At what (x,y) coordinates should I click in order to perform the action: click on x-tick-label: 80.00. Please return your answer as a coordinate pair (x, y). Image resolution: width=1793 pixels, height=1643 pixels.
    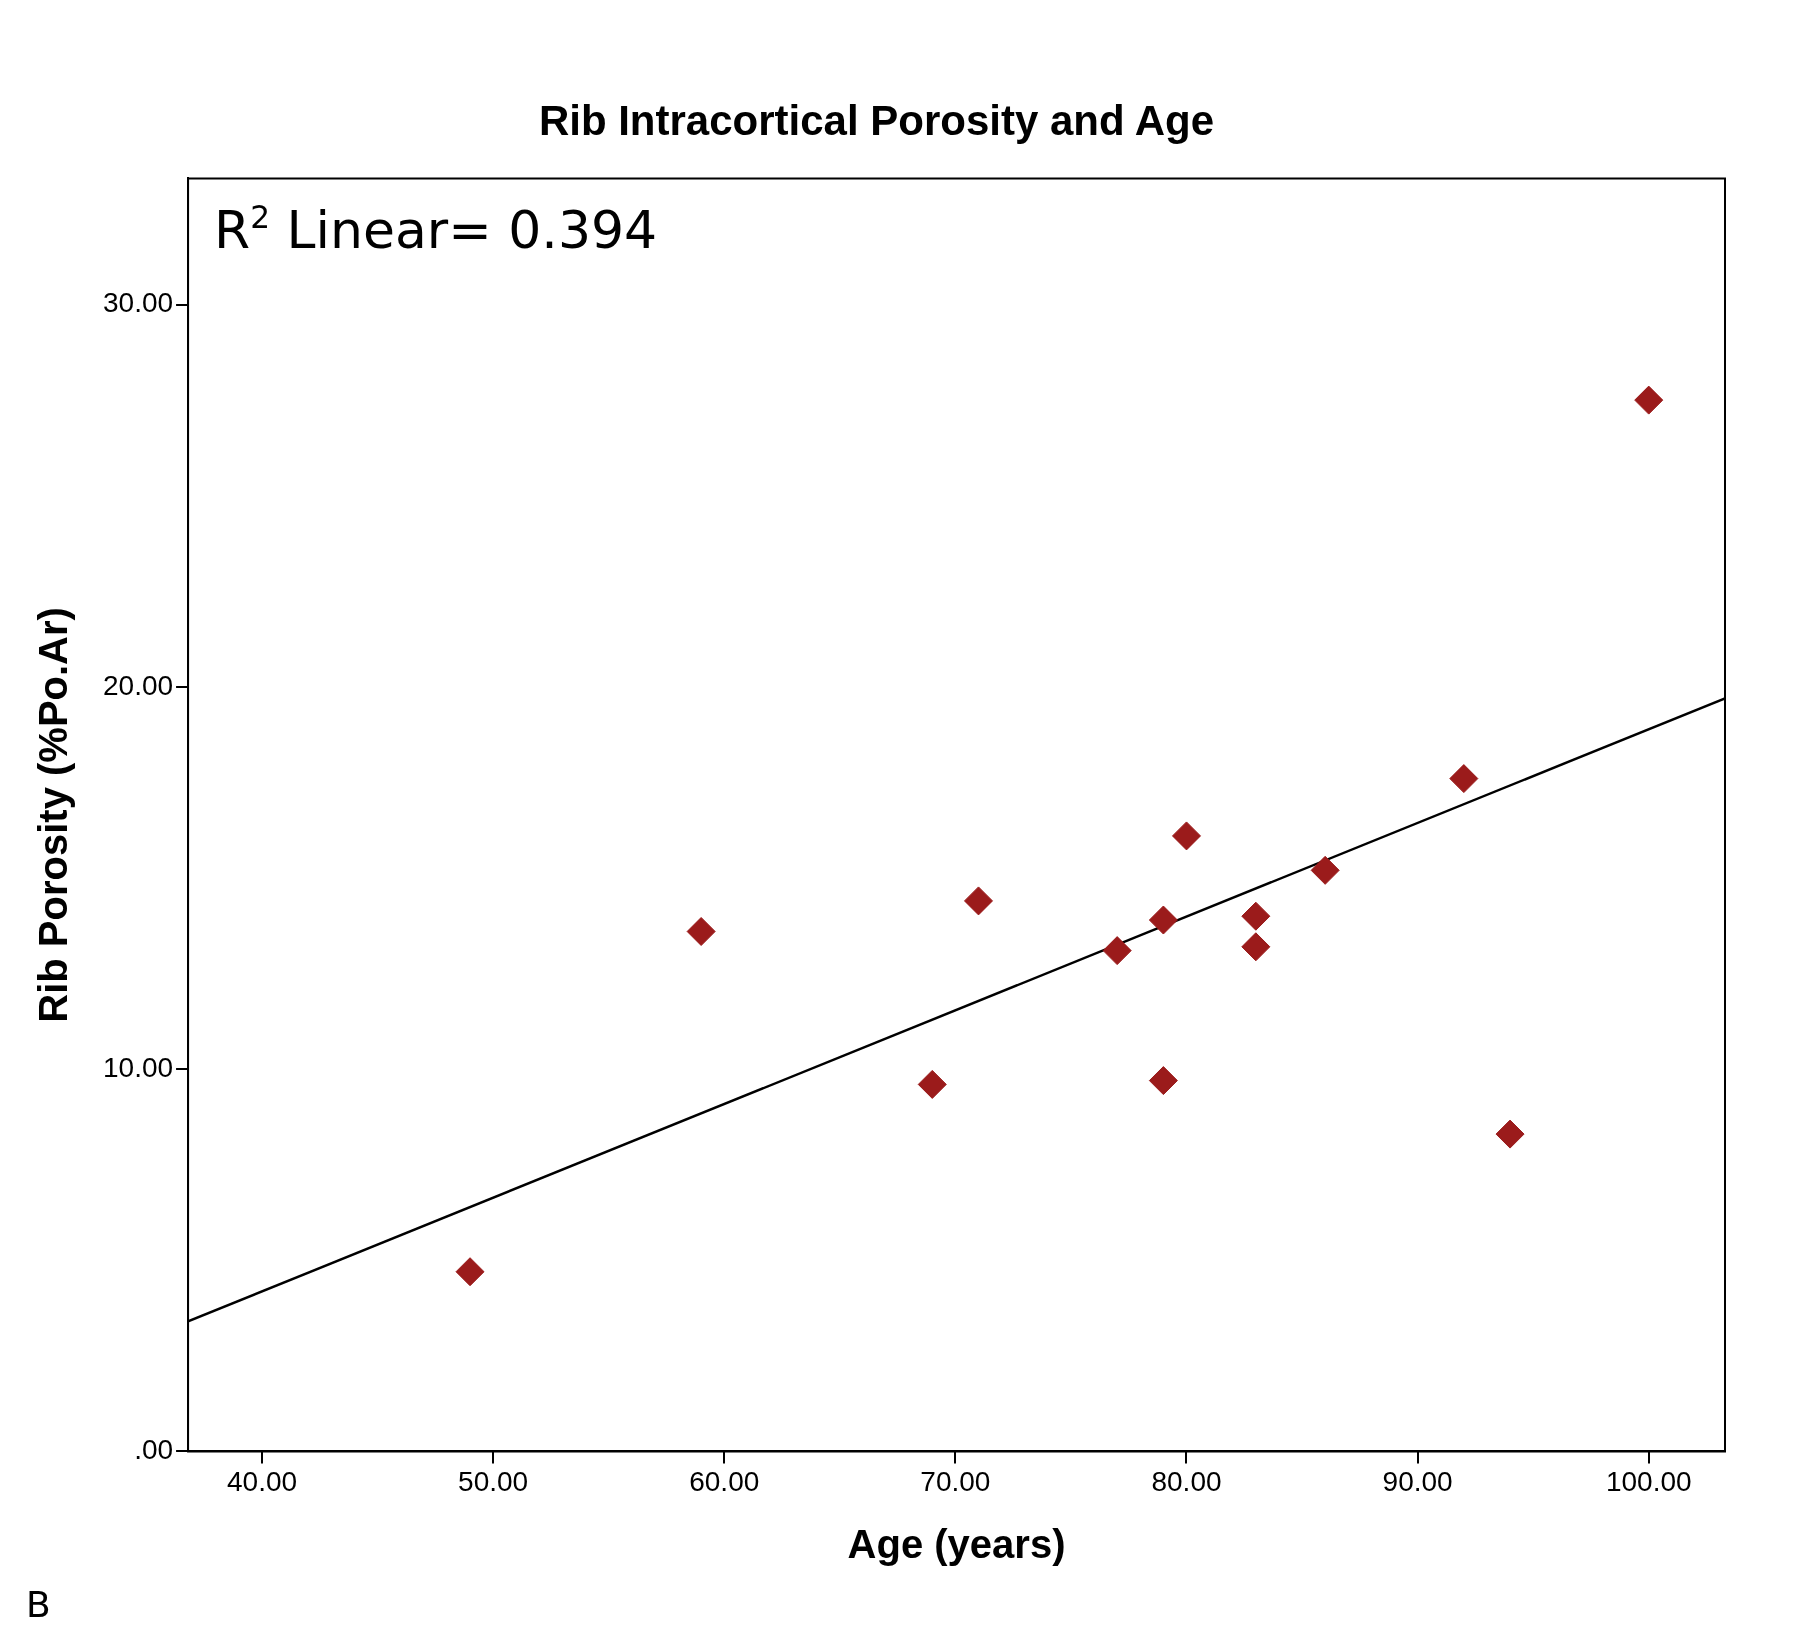
    Looking at the image, I should click on (1186, 1481).